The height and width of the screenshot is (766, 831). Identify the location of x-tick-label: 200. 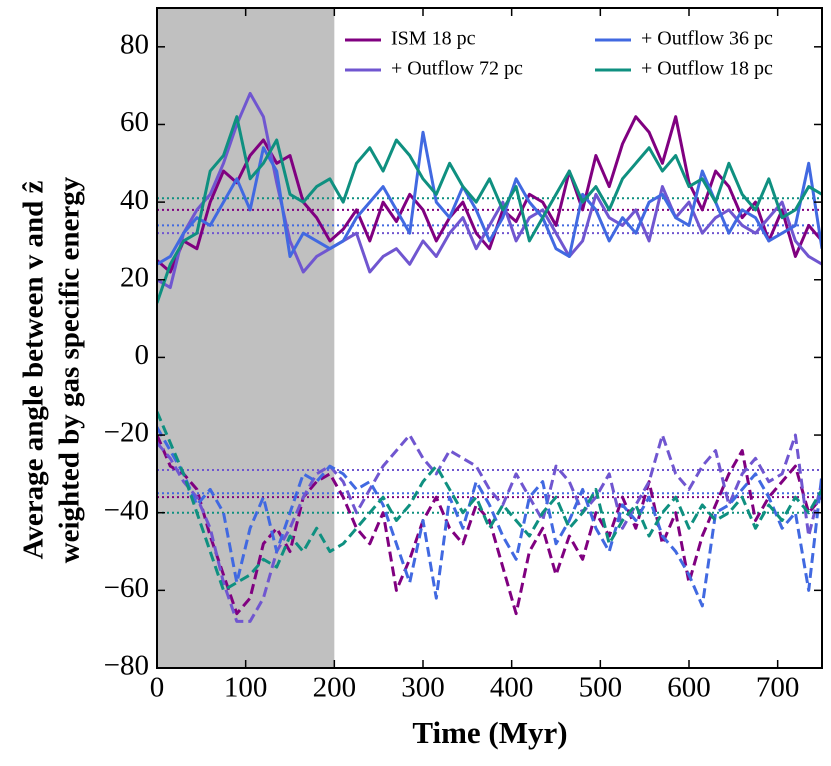
(335, 688).